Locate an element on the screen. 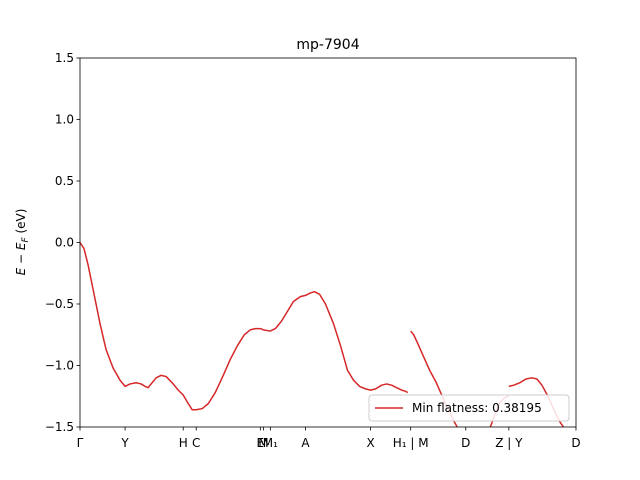  y-tick-label: −0.5 is located at coordinates (59, 304).